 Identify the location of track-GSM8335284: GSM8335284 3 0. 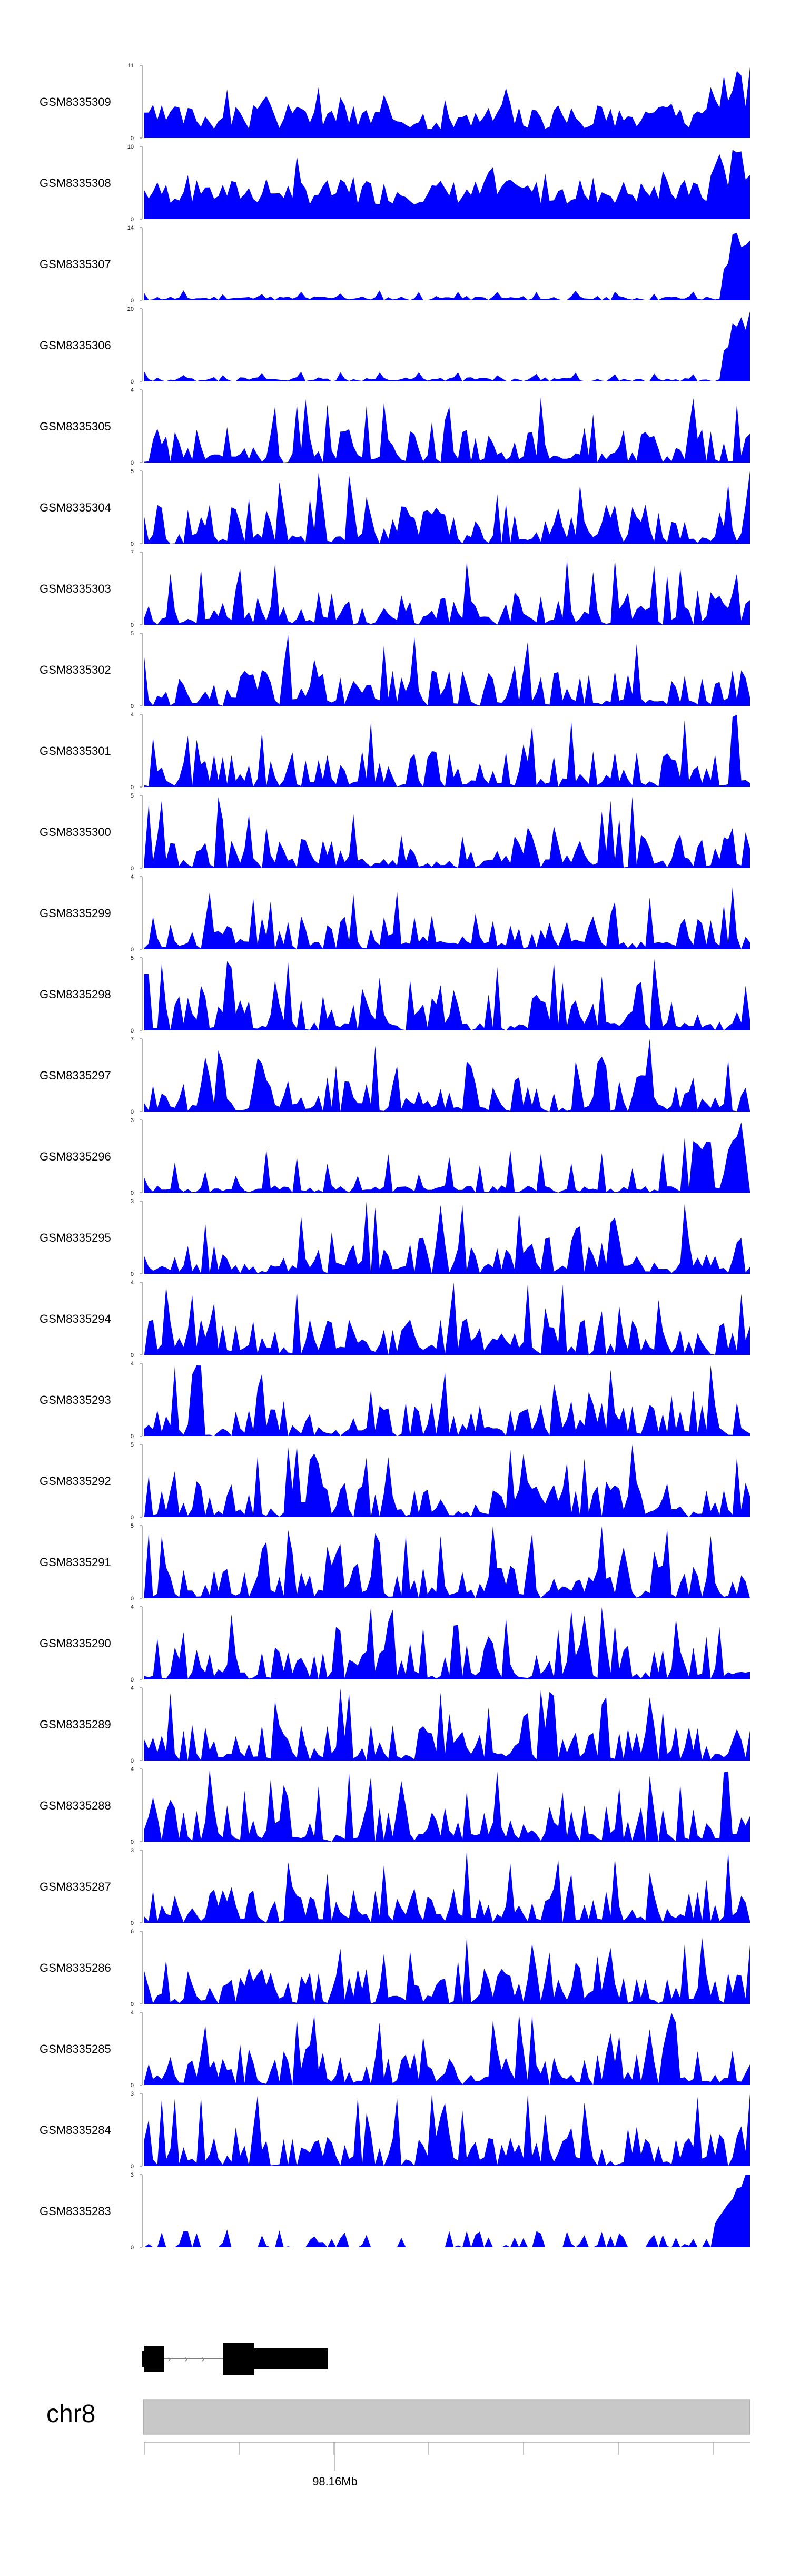
(394, 2130).